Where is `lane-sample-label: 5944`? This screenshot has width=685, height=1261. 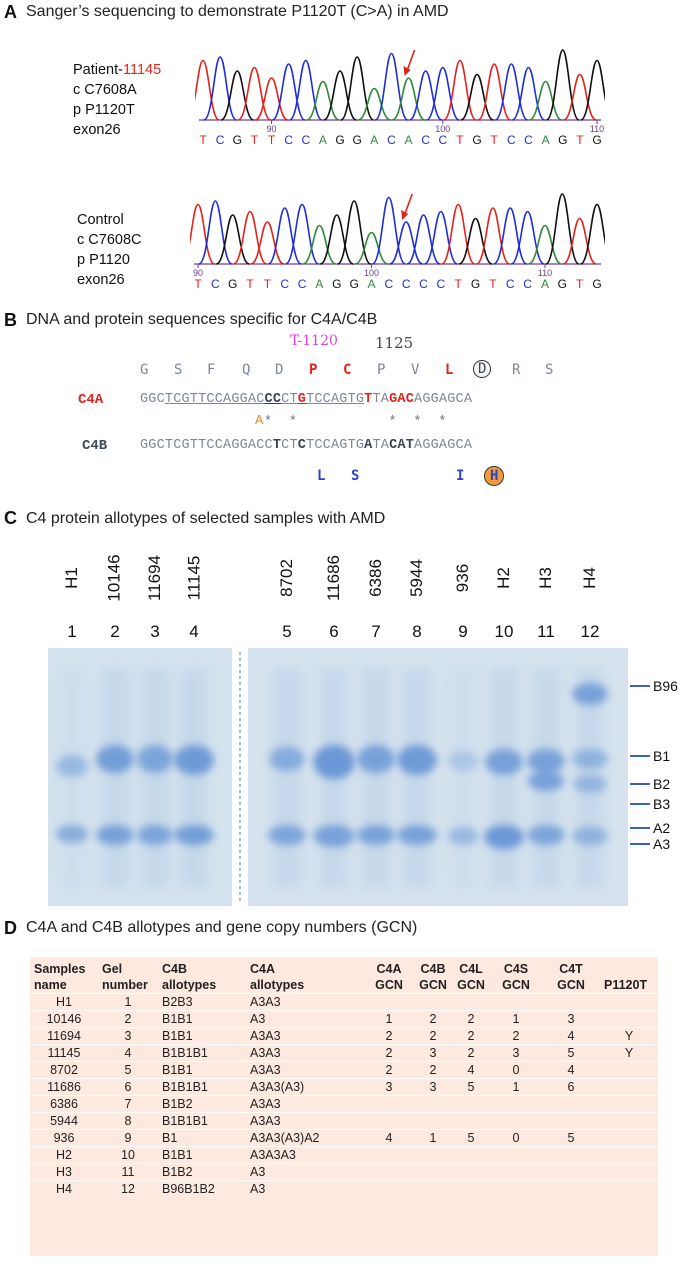
lane-sample-label: 5944 is located at coordinates (417, 578).